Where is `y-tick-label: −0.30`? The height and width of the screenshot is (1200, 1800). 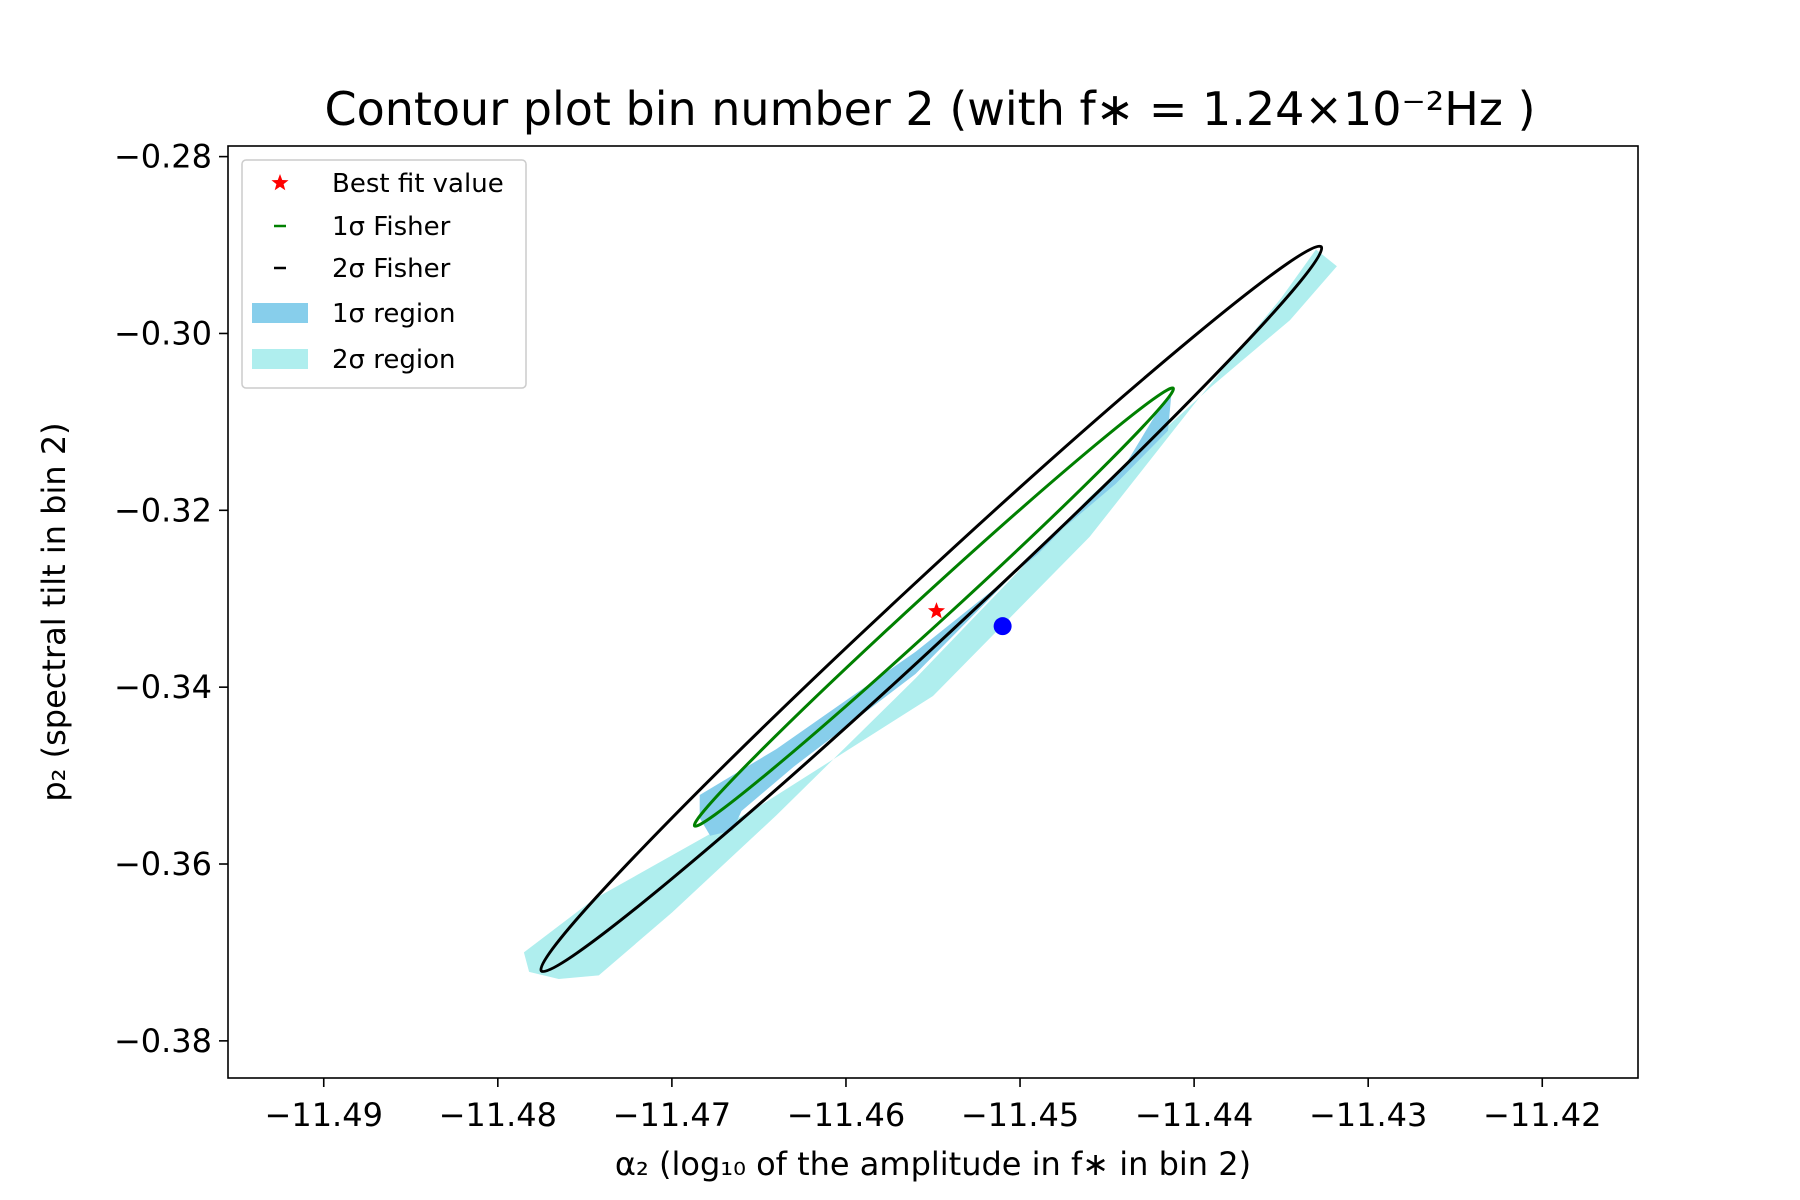
y-tick-label: −0.30 is located at coordinates (163, 333).